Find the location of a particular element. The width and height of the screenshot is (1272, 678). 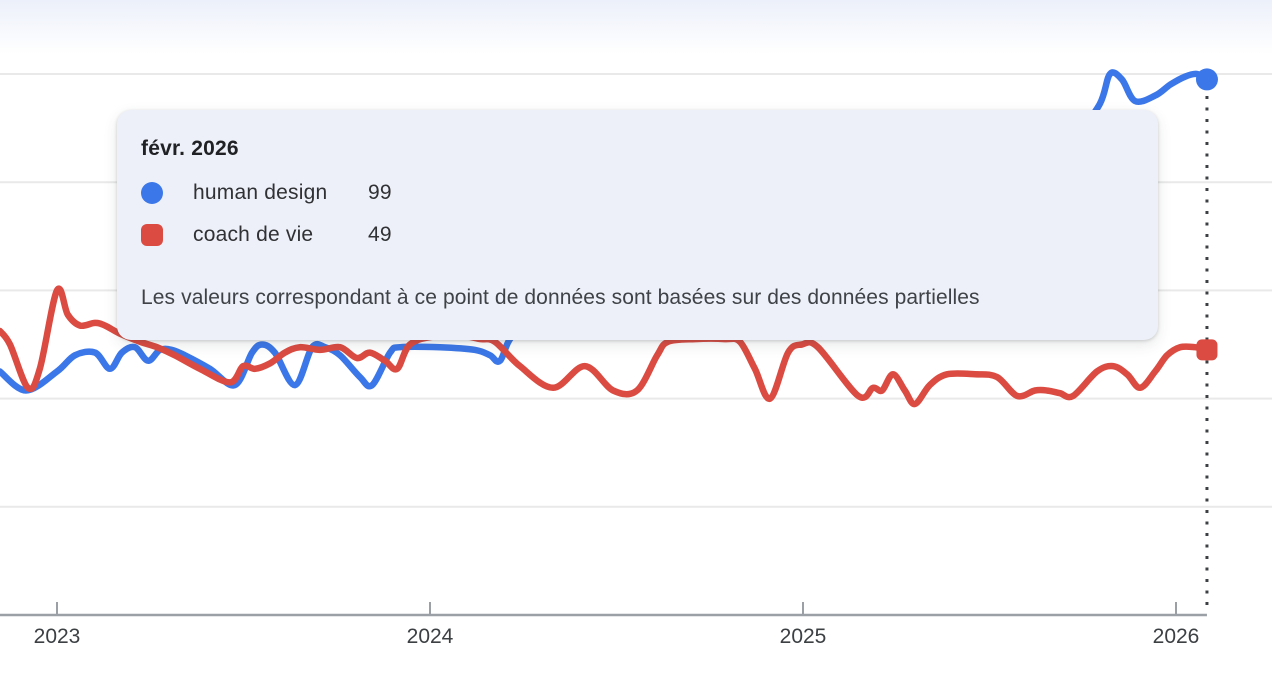

x-axis-year-label: 2026 is located at coordinates (1176, 636).